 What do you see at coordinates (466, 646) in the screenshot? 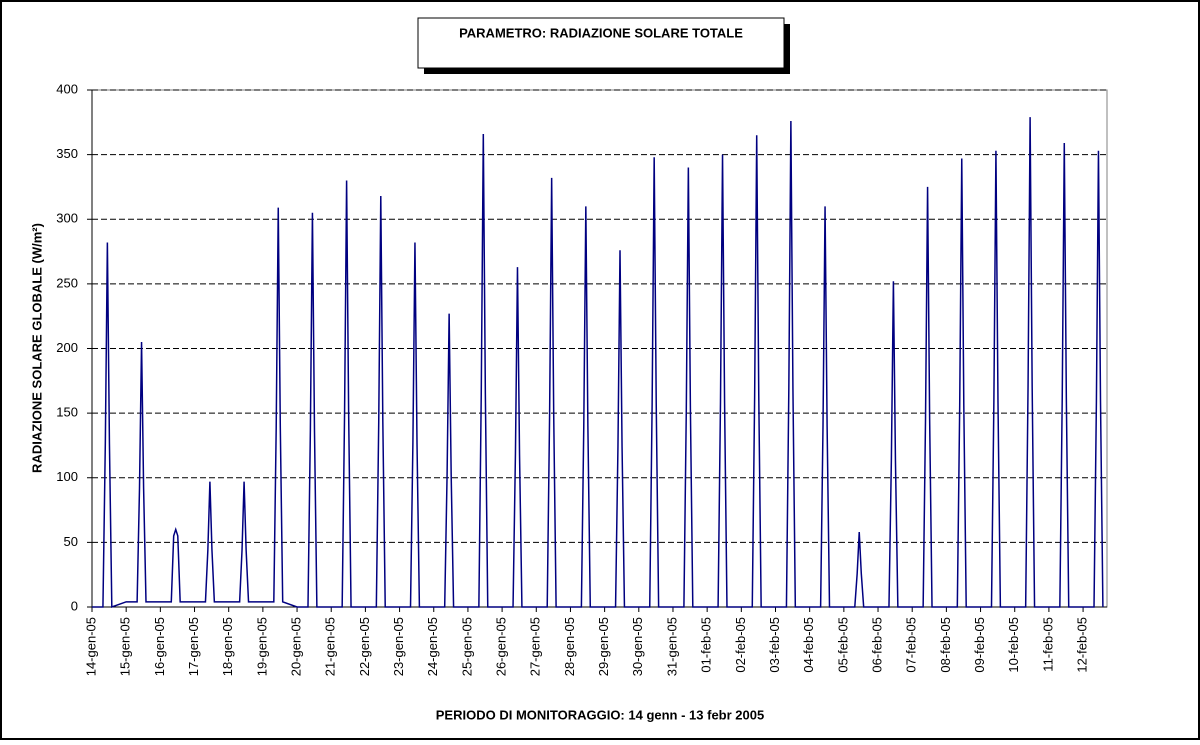
I see `x-tick-label: 25-gen-05` at bounding box center [466, 646].